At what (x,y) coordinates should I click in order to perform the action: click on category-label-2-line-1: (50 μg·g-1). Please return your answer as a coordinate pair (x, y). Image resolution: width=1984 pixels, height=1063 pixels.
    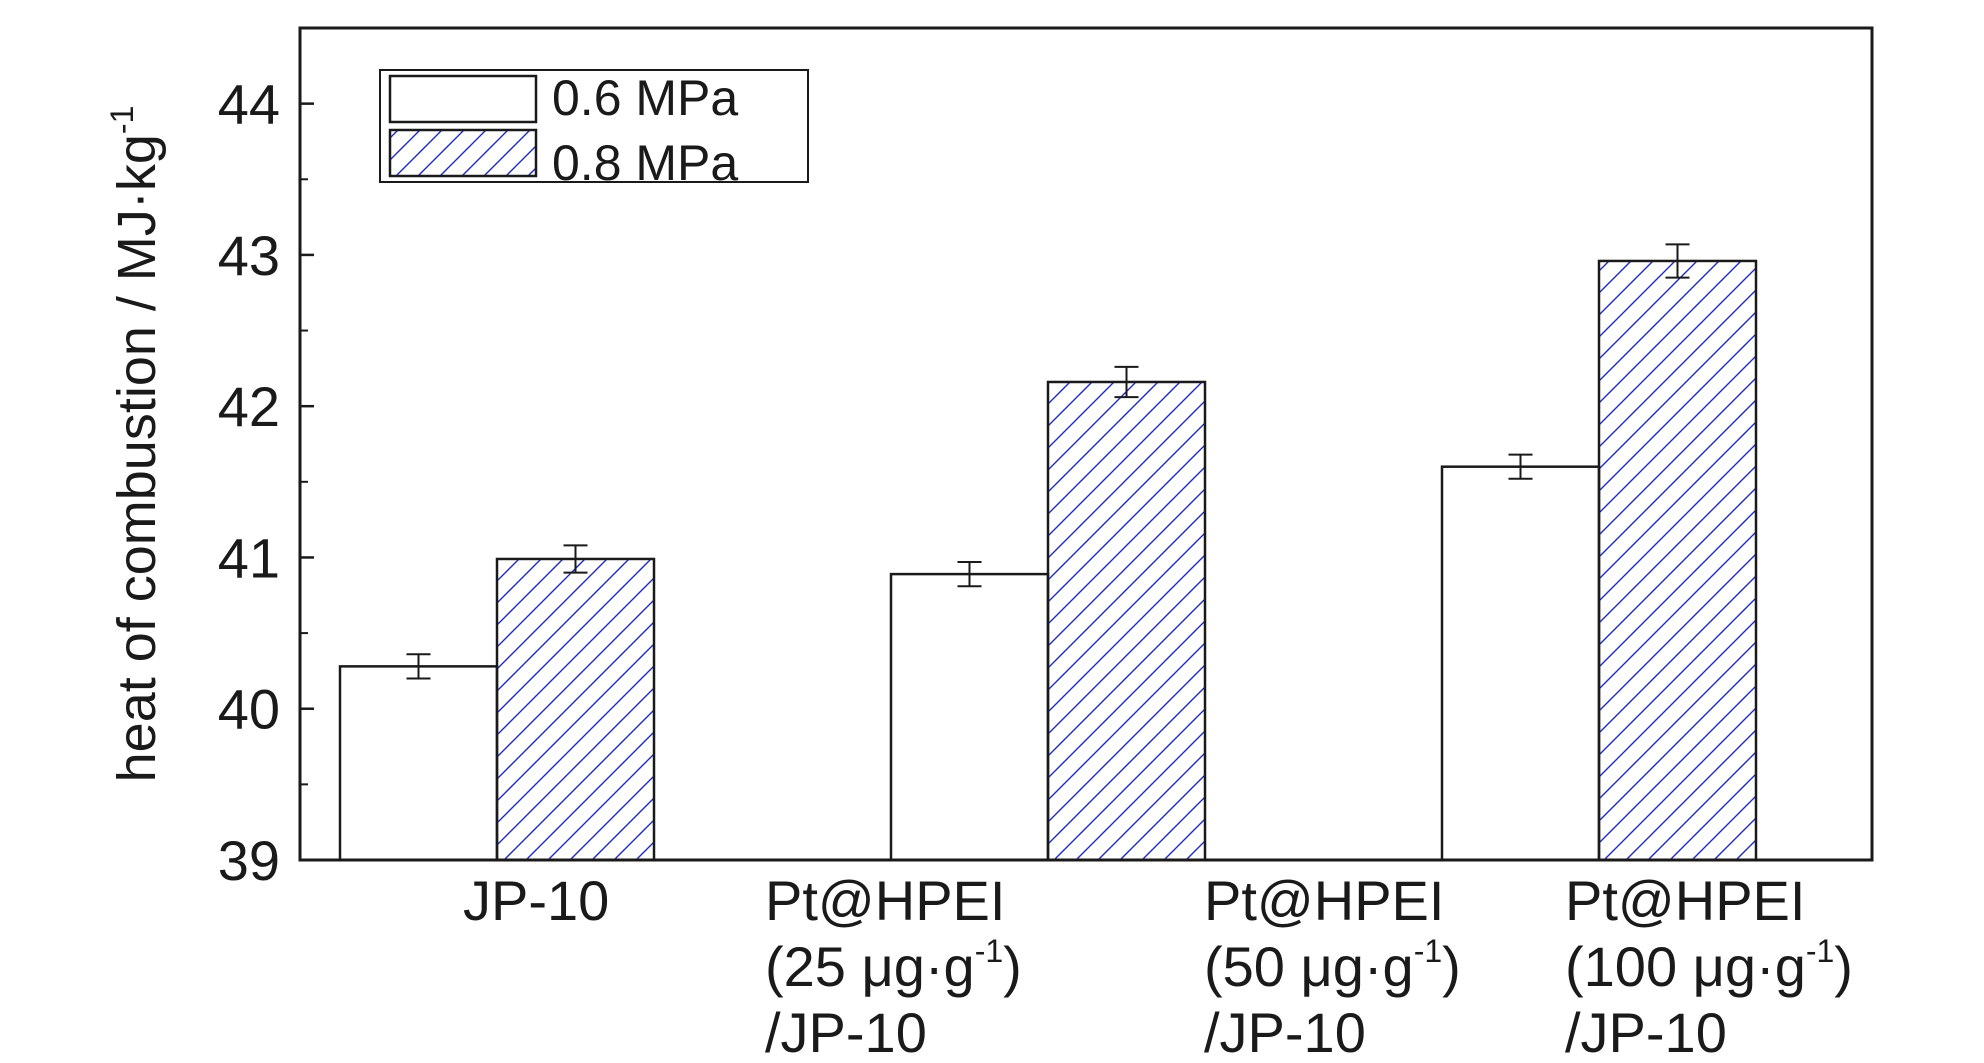
    Looking at the image, I should click on (1332, 965).